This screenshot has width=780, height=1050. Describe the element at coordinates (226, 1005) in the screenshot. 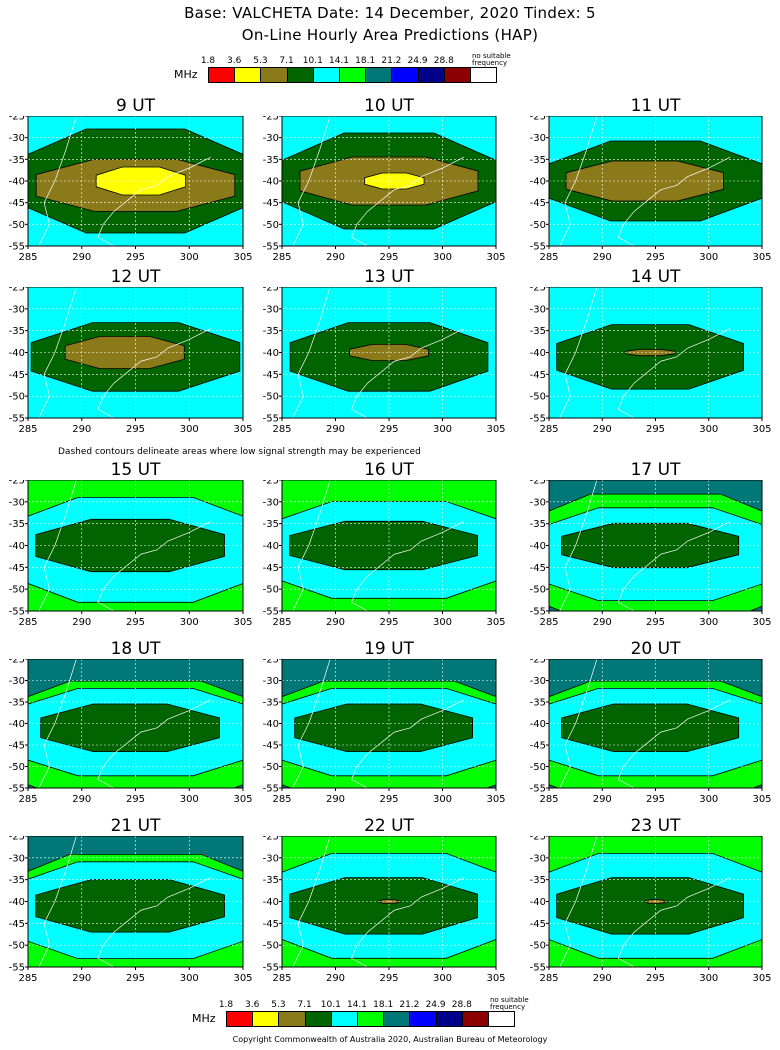

I see `legend-label: 1.8` at that location.